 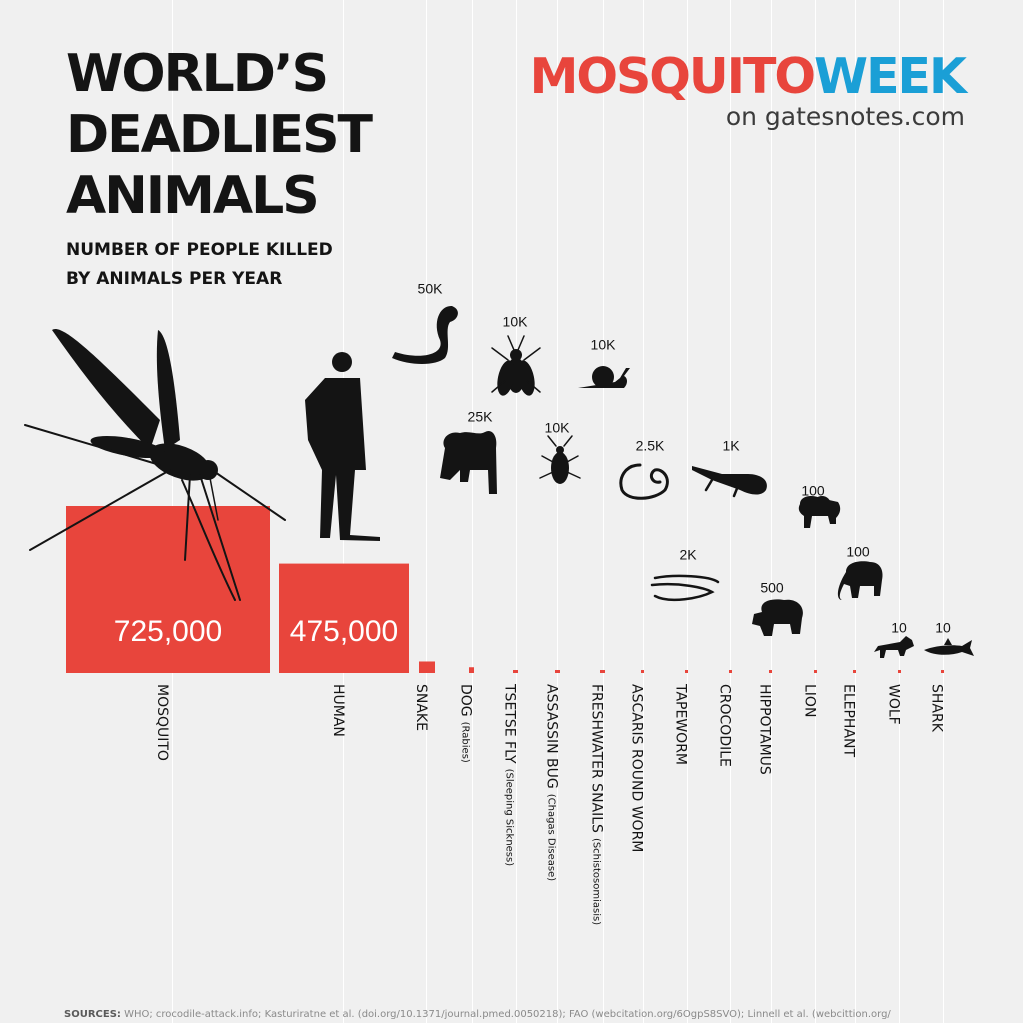 I want to click on value-label: 1K, so click(x=731, y=446).